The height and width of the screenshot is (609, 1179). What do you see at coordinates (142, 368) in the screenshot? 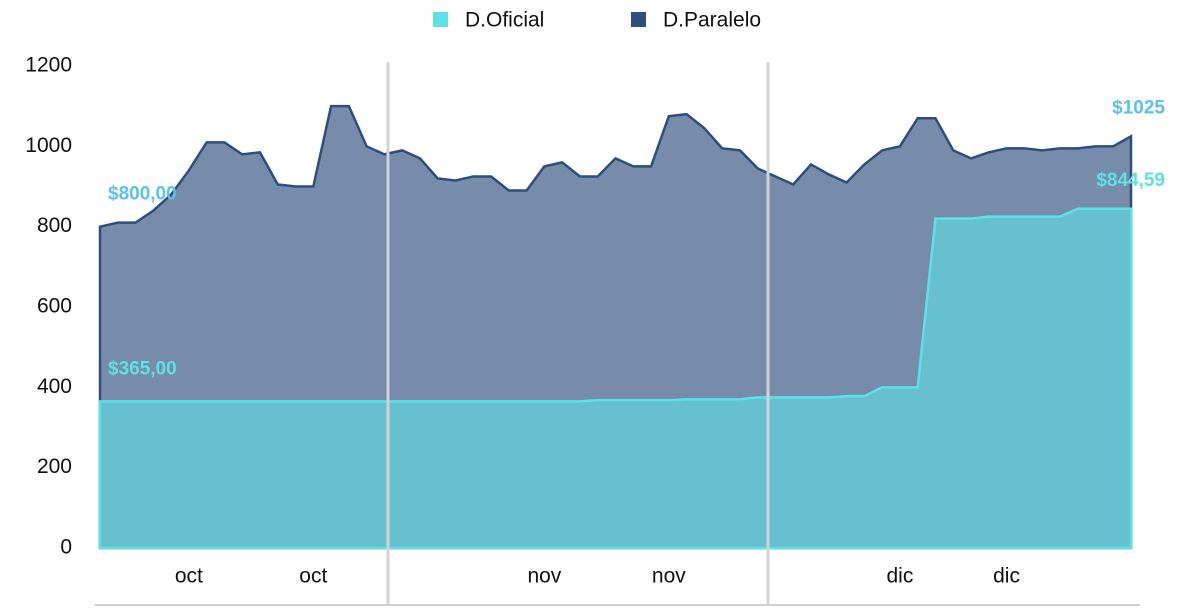
I see `value-label: $365,00` at bounding box center [142, 368].